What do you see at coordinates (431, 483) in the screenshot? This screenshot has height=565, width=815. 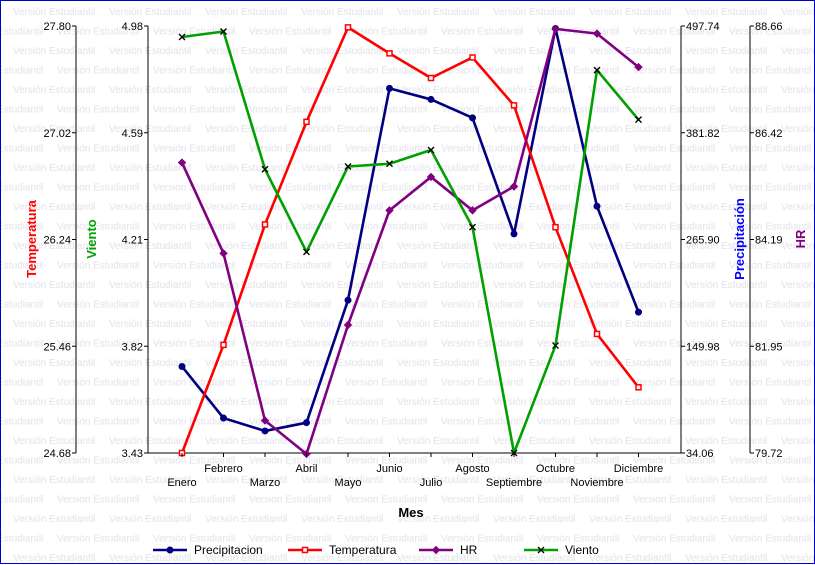 I see `x-tick-label: Julio` at bounding box center [431, 483].